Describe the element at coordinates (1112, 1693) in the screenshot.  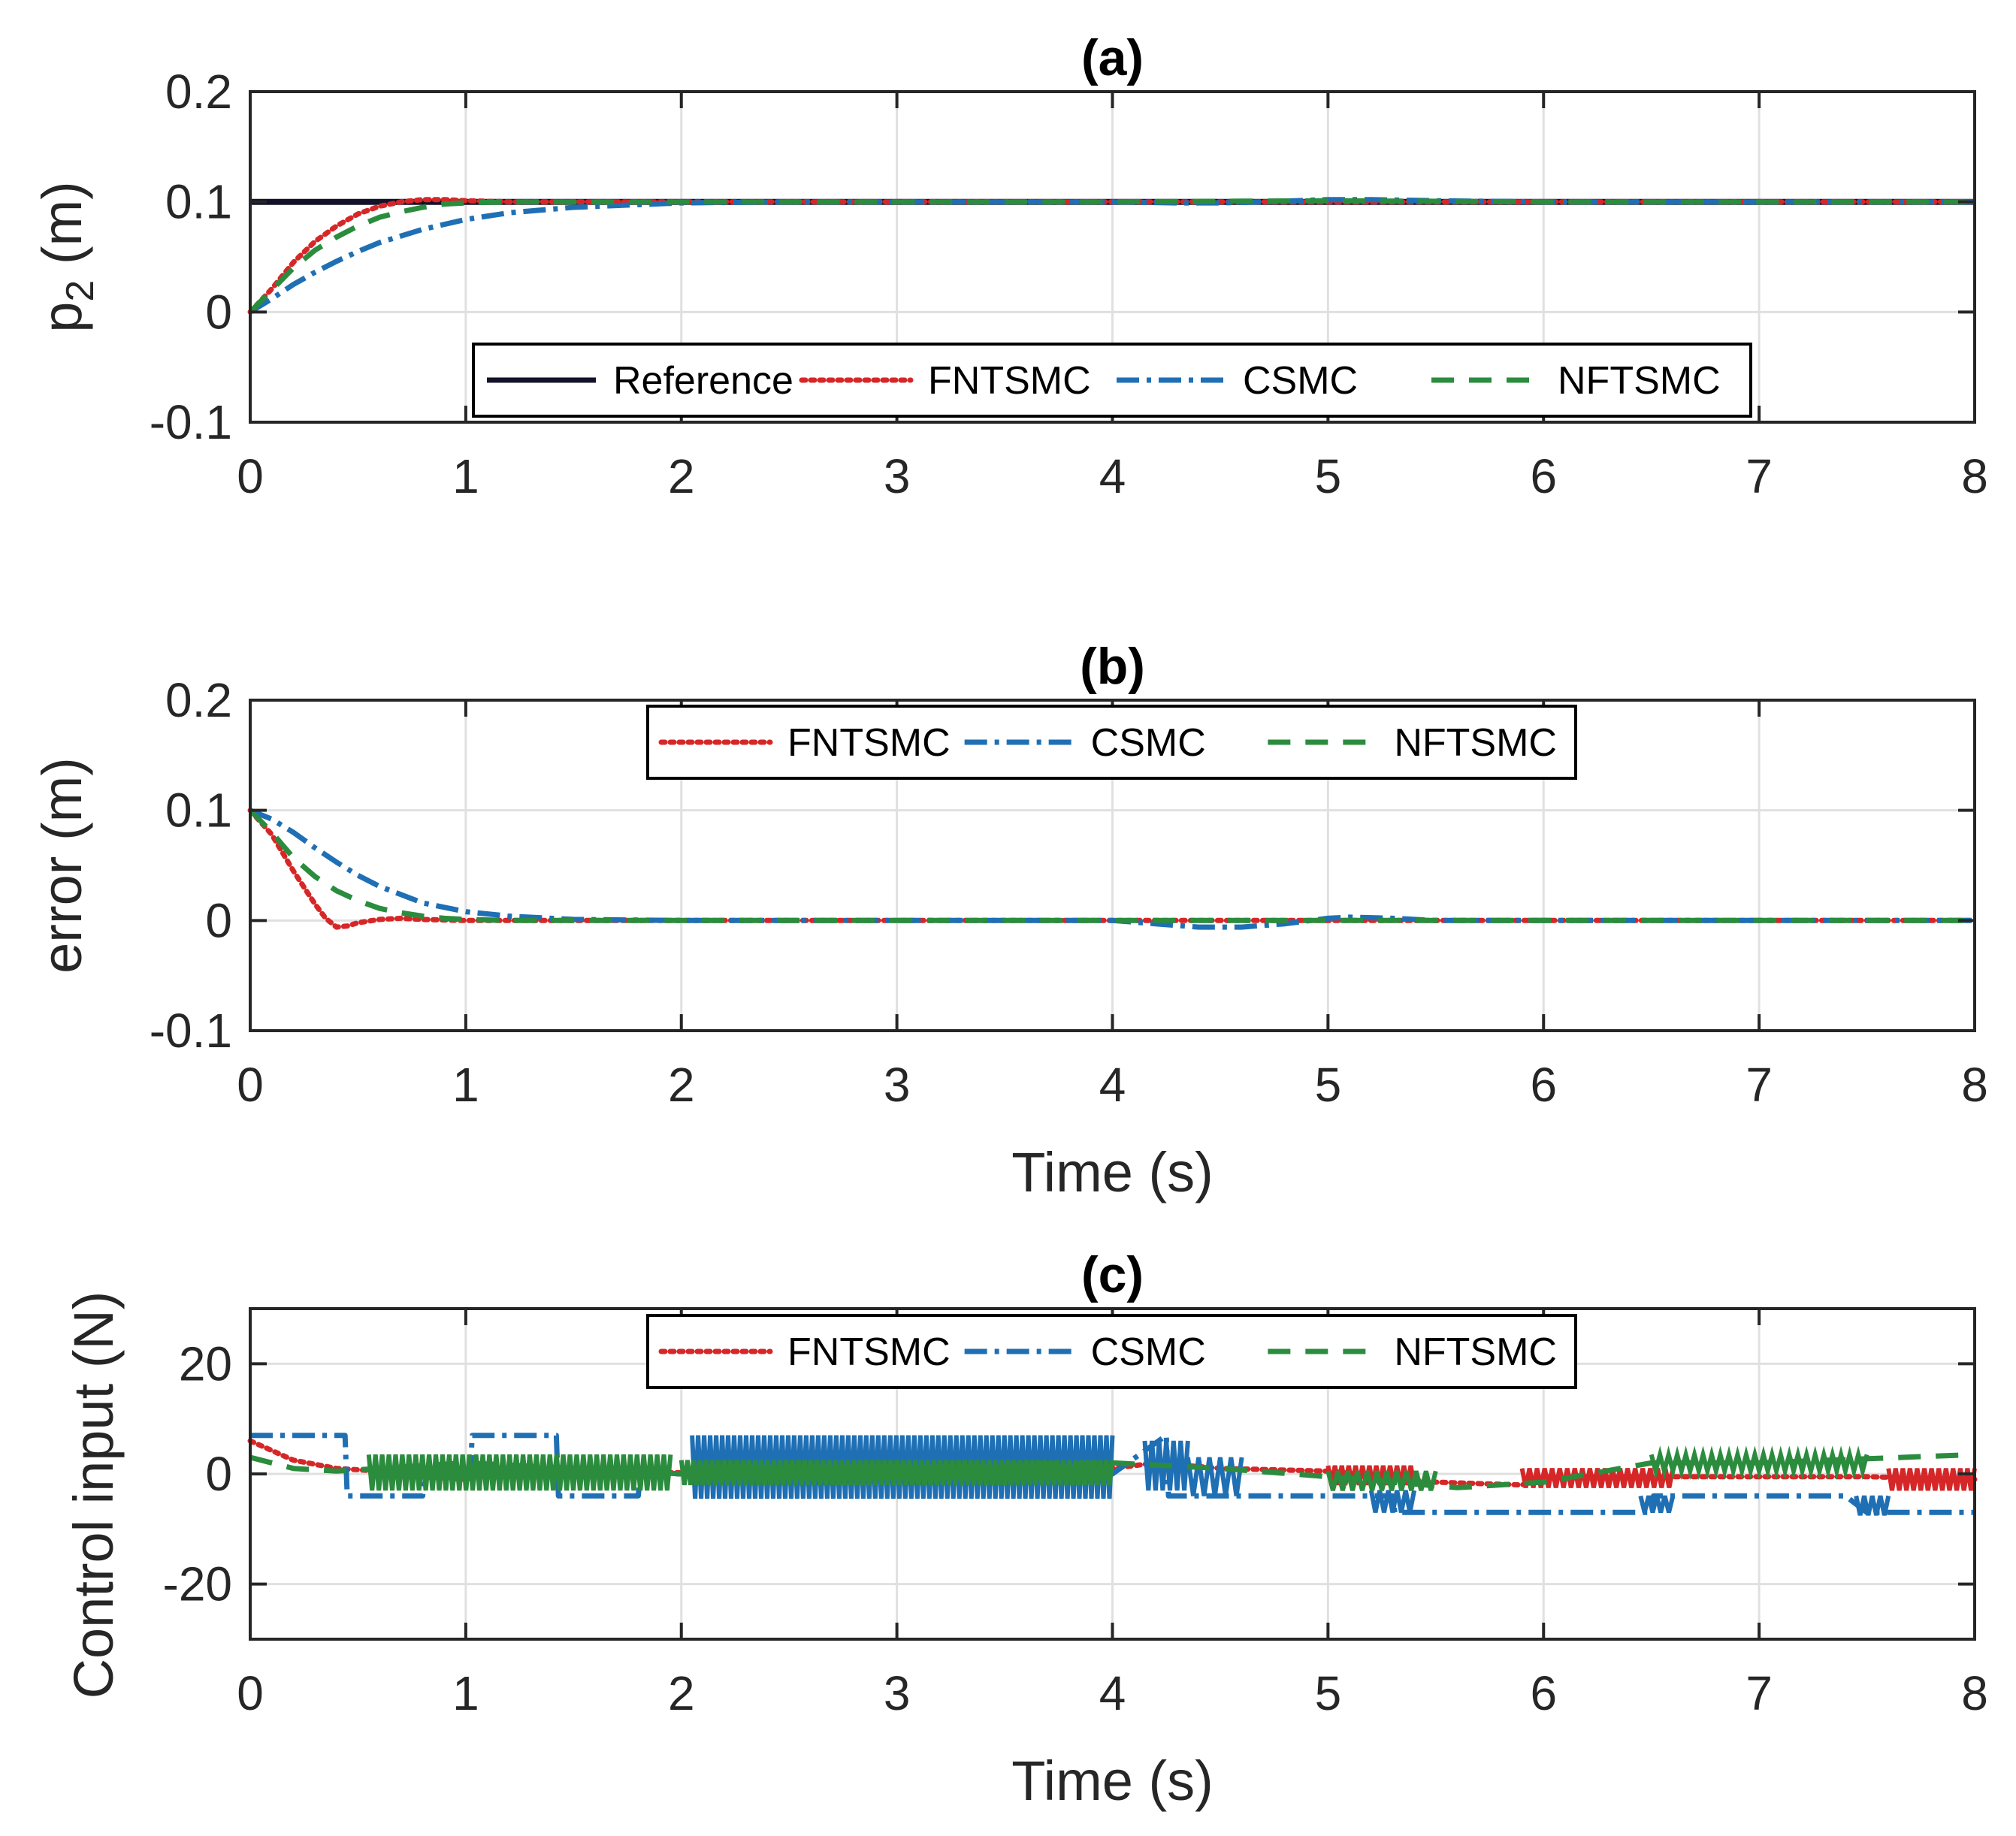
I see `panel-c-xtick-label-4: 4` at that location.